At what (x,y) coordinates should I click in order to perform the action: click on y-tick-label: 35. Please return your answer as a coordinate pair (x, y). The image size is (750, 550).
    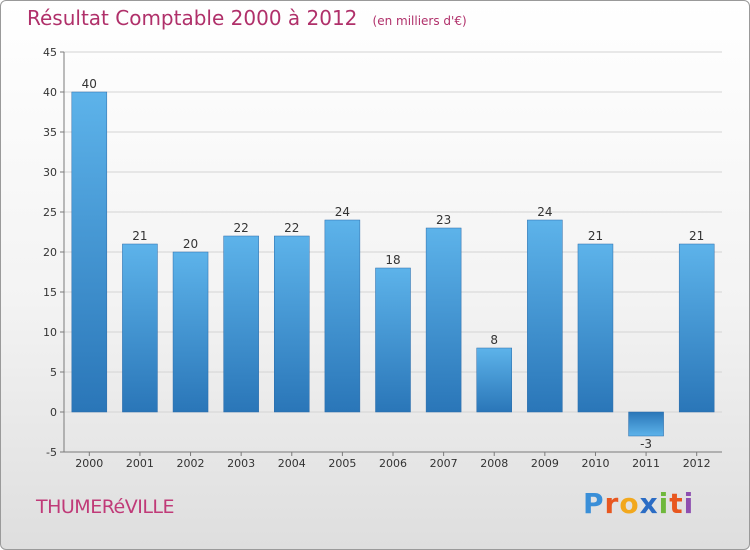
    Looking at the image, I should click on (50, 132).